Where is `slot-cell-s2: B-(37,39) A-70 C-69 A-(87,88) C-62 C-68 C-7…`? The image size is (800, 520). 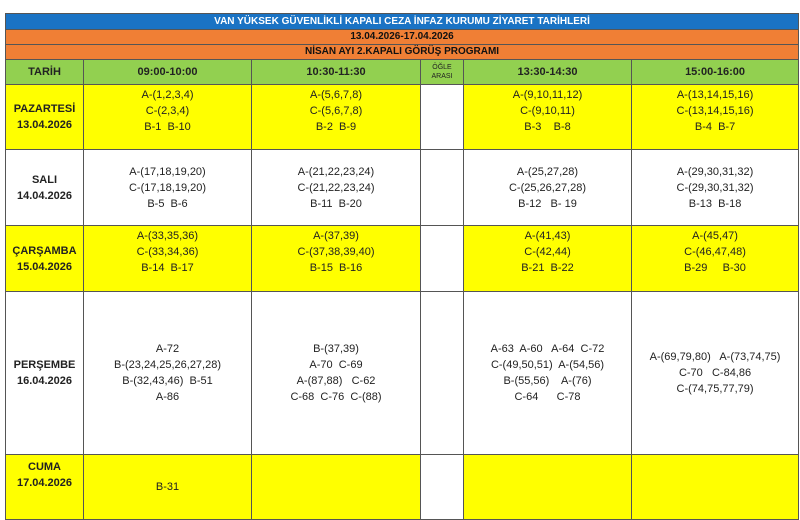 slot-cell-s2: B-(37,39) A-70 C-69 A-(87,88) C-62 C-68 C-7… is located at coordinates (336, 373).